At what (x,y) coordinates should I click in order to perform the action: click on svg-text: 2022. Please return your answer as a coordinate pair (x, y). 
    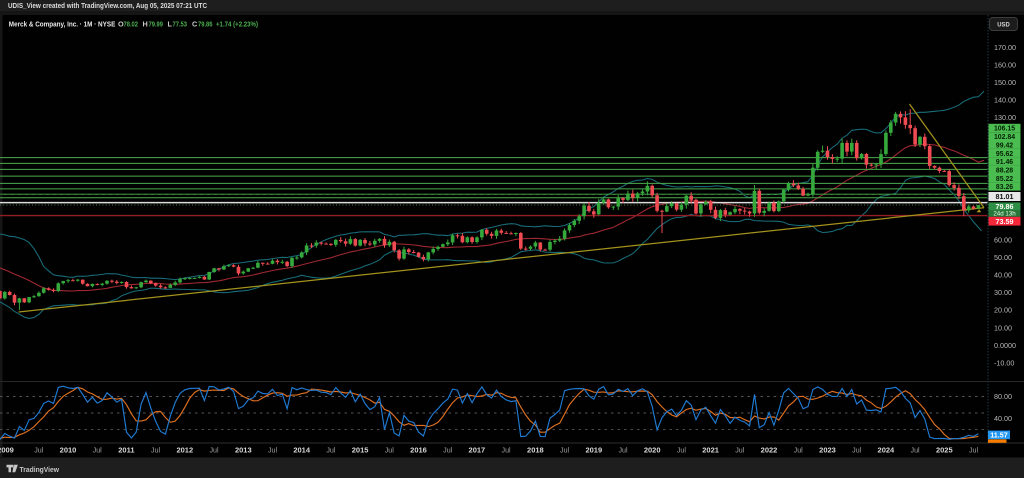
    Looking at the image, I should click on (769, 450).